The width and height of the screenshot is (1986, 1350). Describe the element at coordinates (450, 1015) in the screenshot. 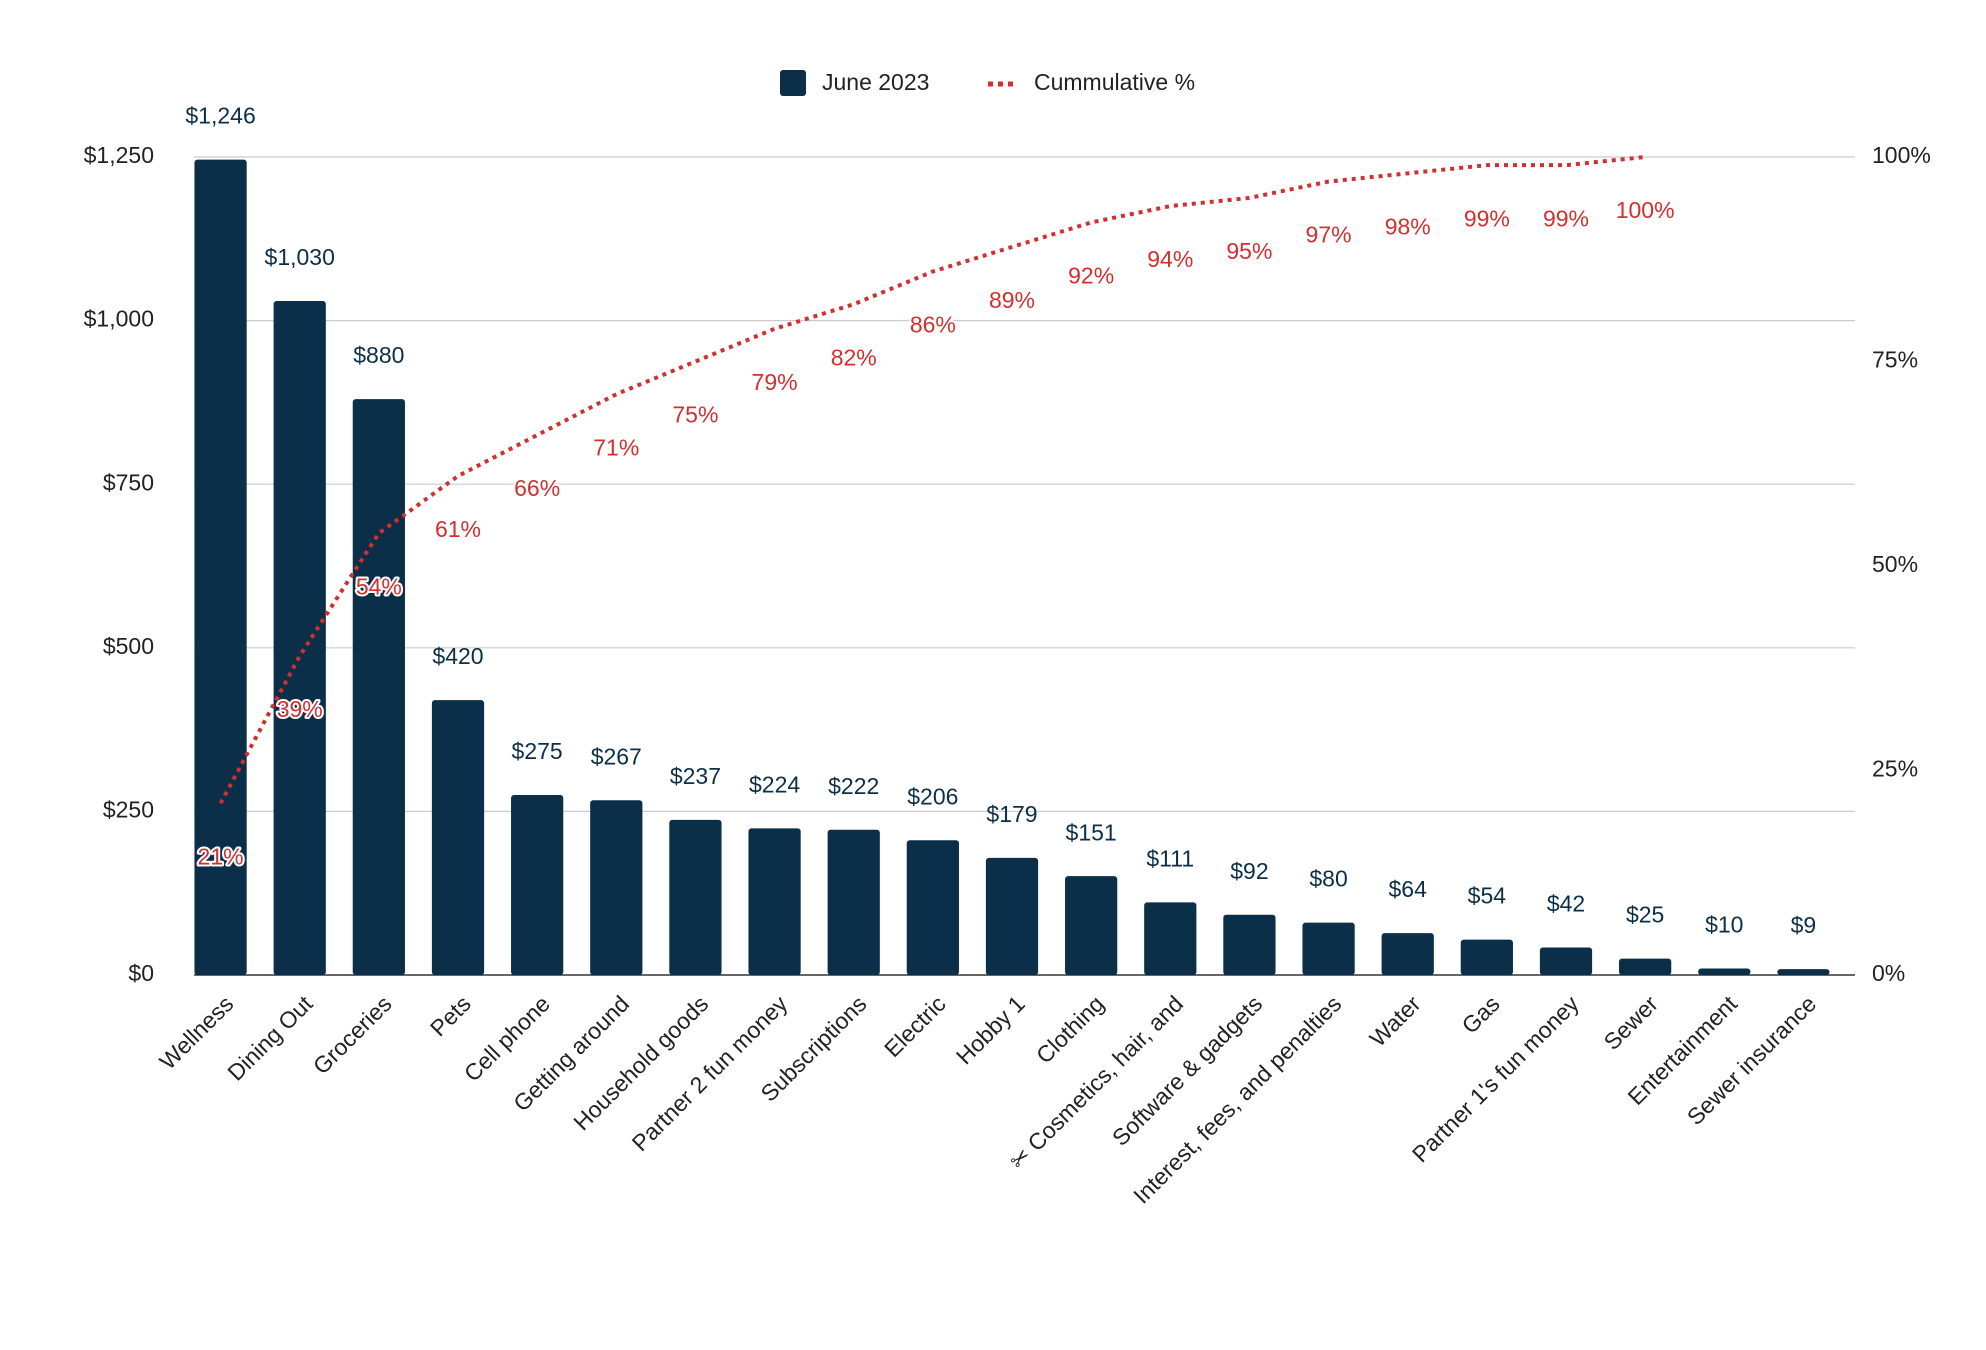

I see `x-tick-label: Pets` at that location.